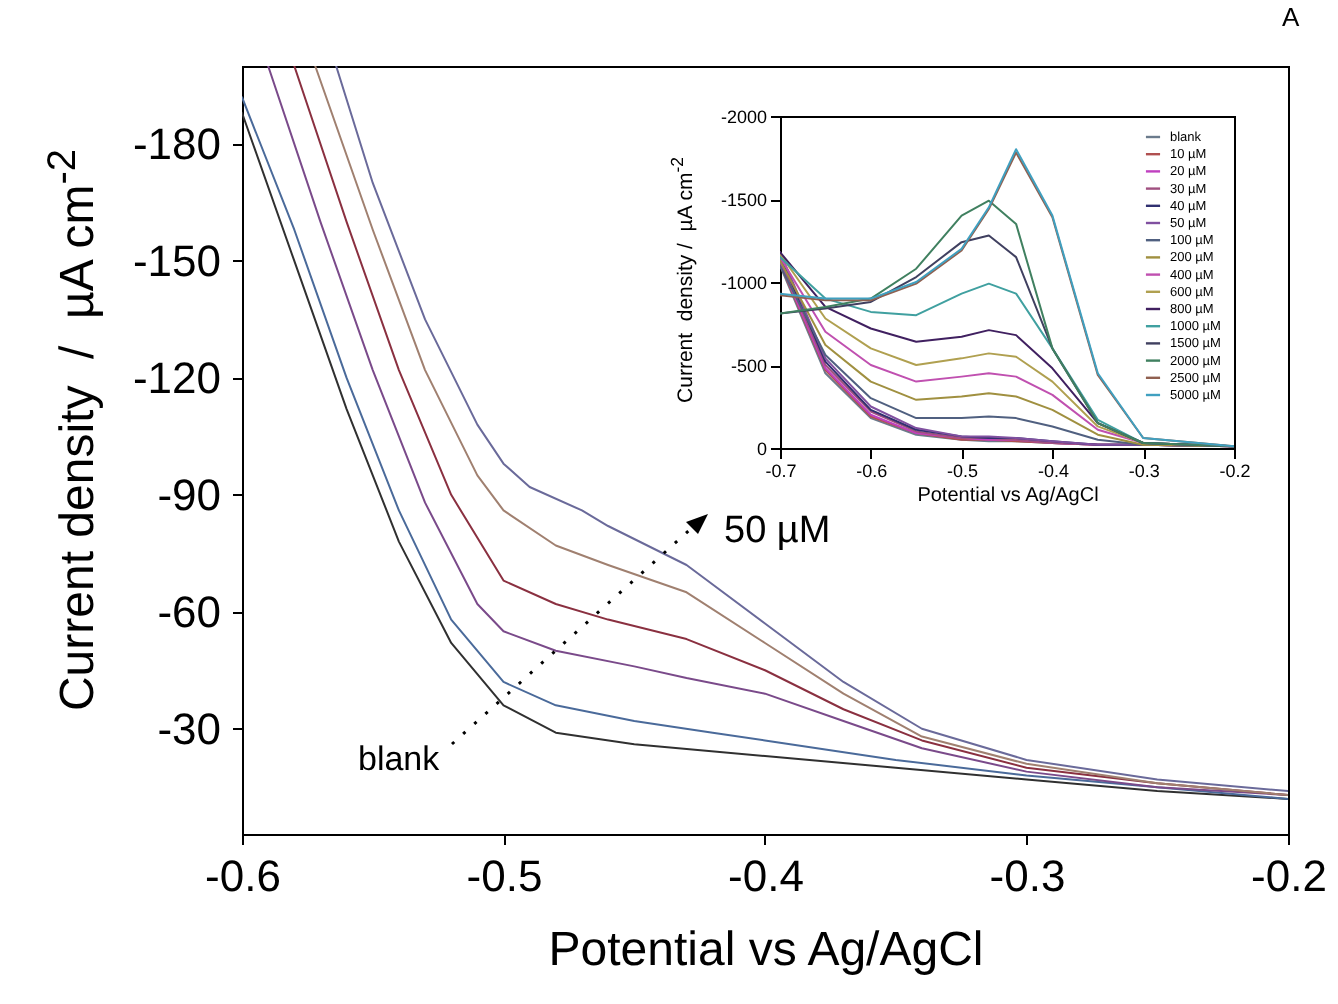  Describe the element at coordinates (1291, 17) in the screenshot. I see `text: A` at that location.